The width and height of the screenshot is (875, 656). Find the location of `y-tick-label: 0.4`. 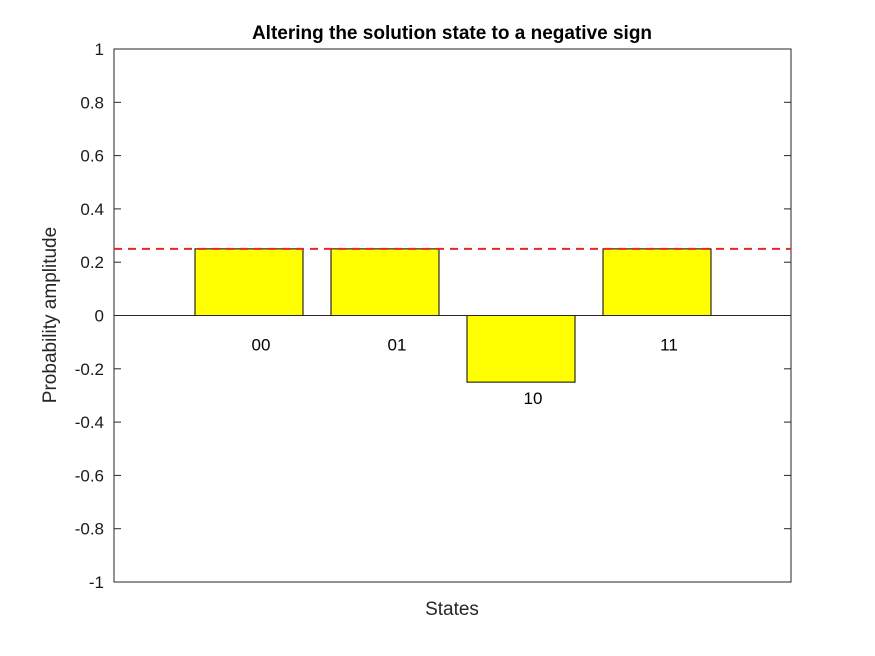

y-tick-label: 0.4 is located at coordinates (92, 209).